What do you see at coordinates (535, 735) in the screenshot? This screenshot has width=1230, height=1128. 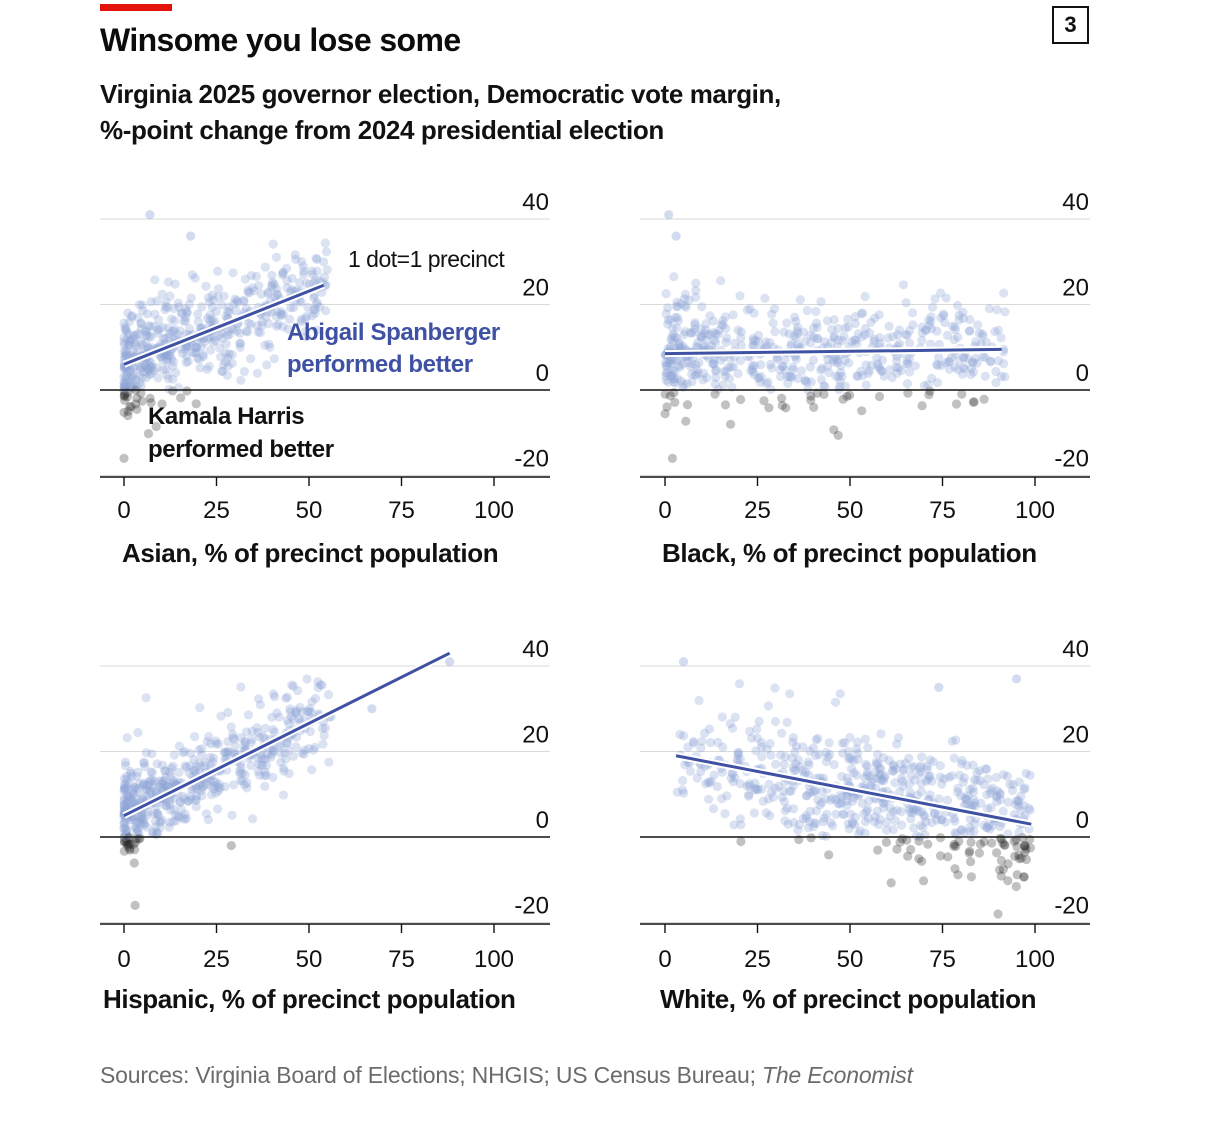 I see `y-tick-label: 20` at bounding box center [535, 735].